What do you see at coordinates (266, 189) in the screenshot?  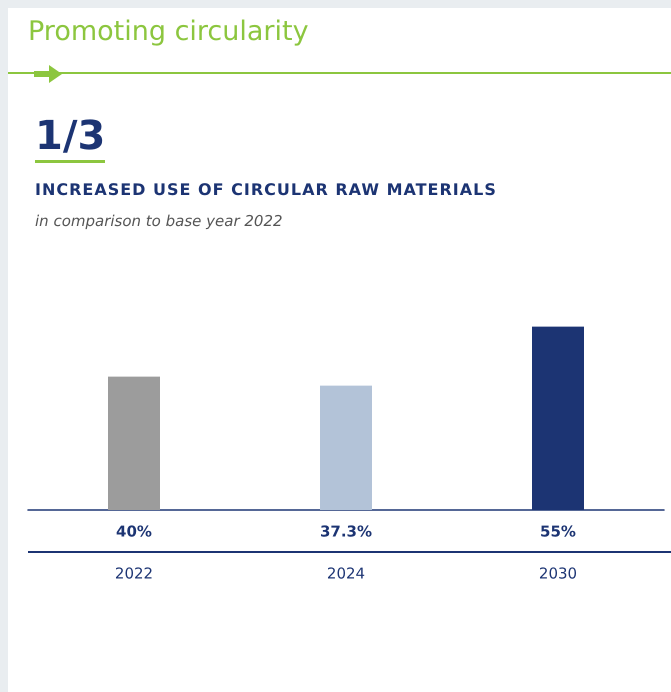 I see `chart-subtitle: INCREASED USE OF CIRCULAR RAW MATERIALS` at bounding box center [266, 189].